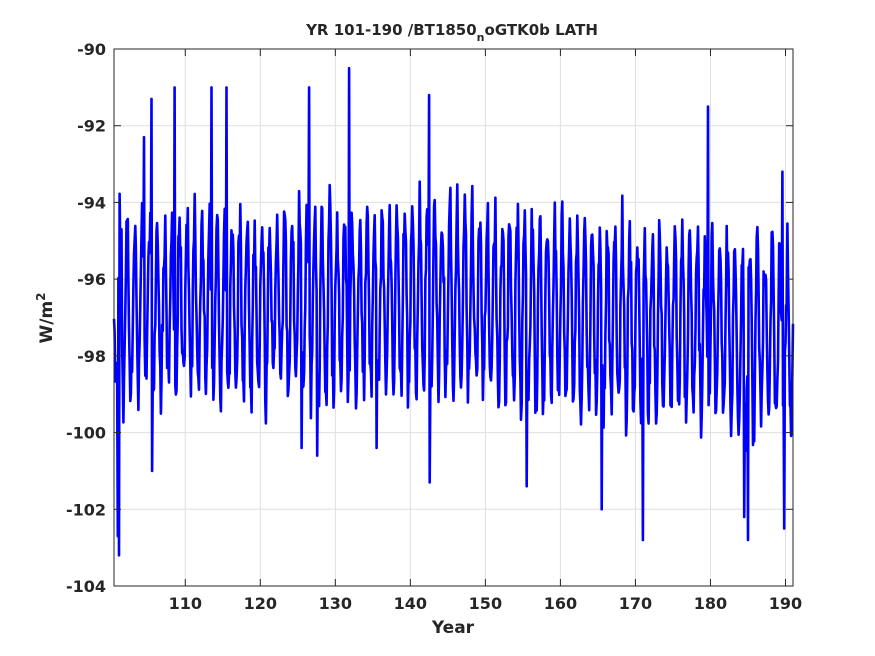  What do you see at coordinates (541, 30) in the screenshot?
I see `chart-title-suffix: oGTK0b LATH` at bounding box center [541, 30].